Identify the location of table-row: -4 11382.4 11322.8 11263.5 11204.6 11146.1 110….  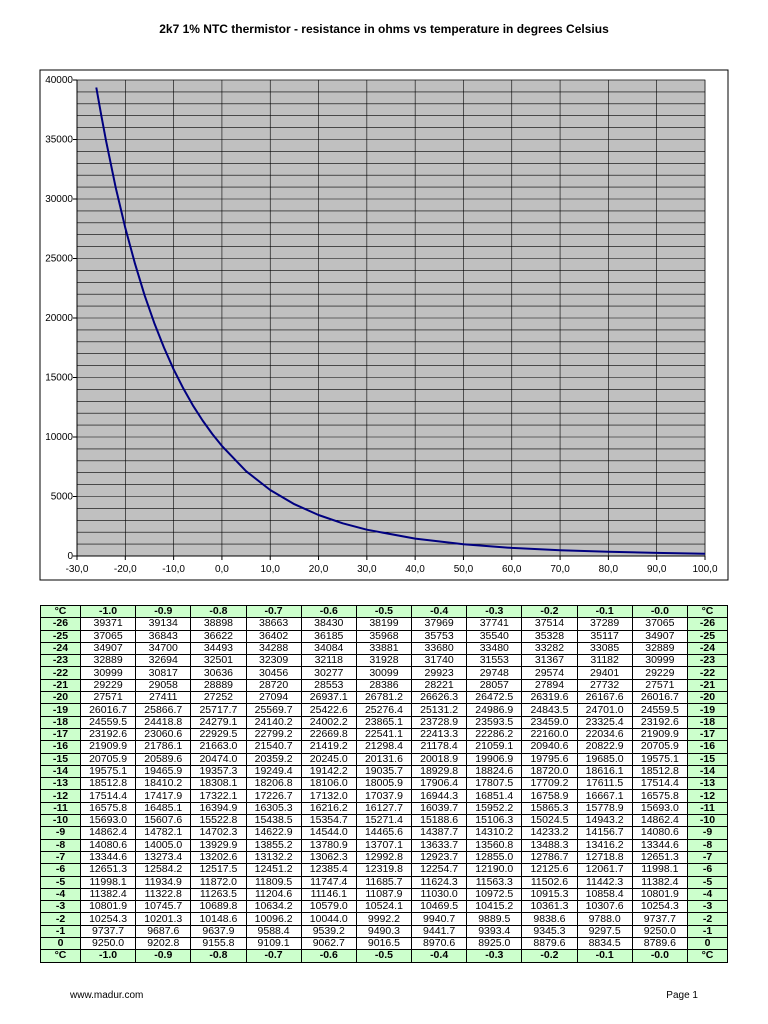
(384, 894).